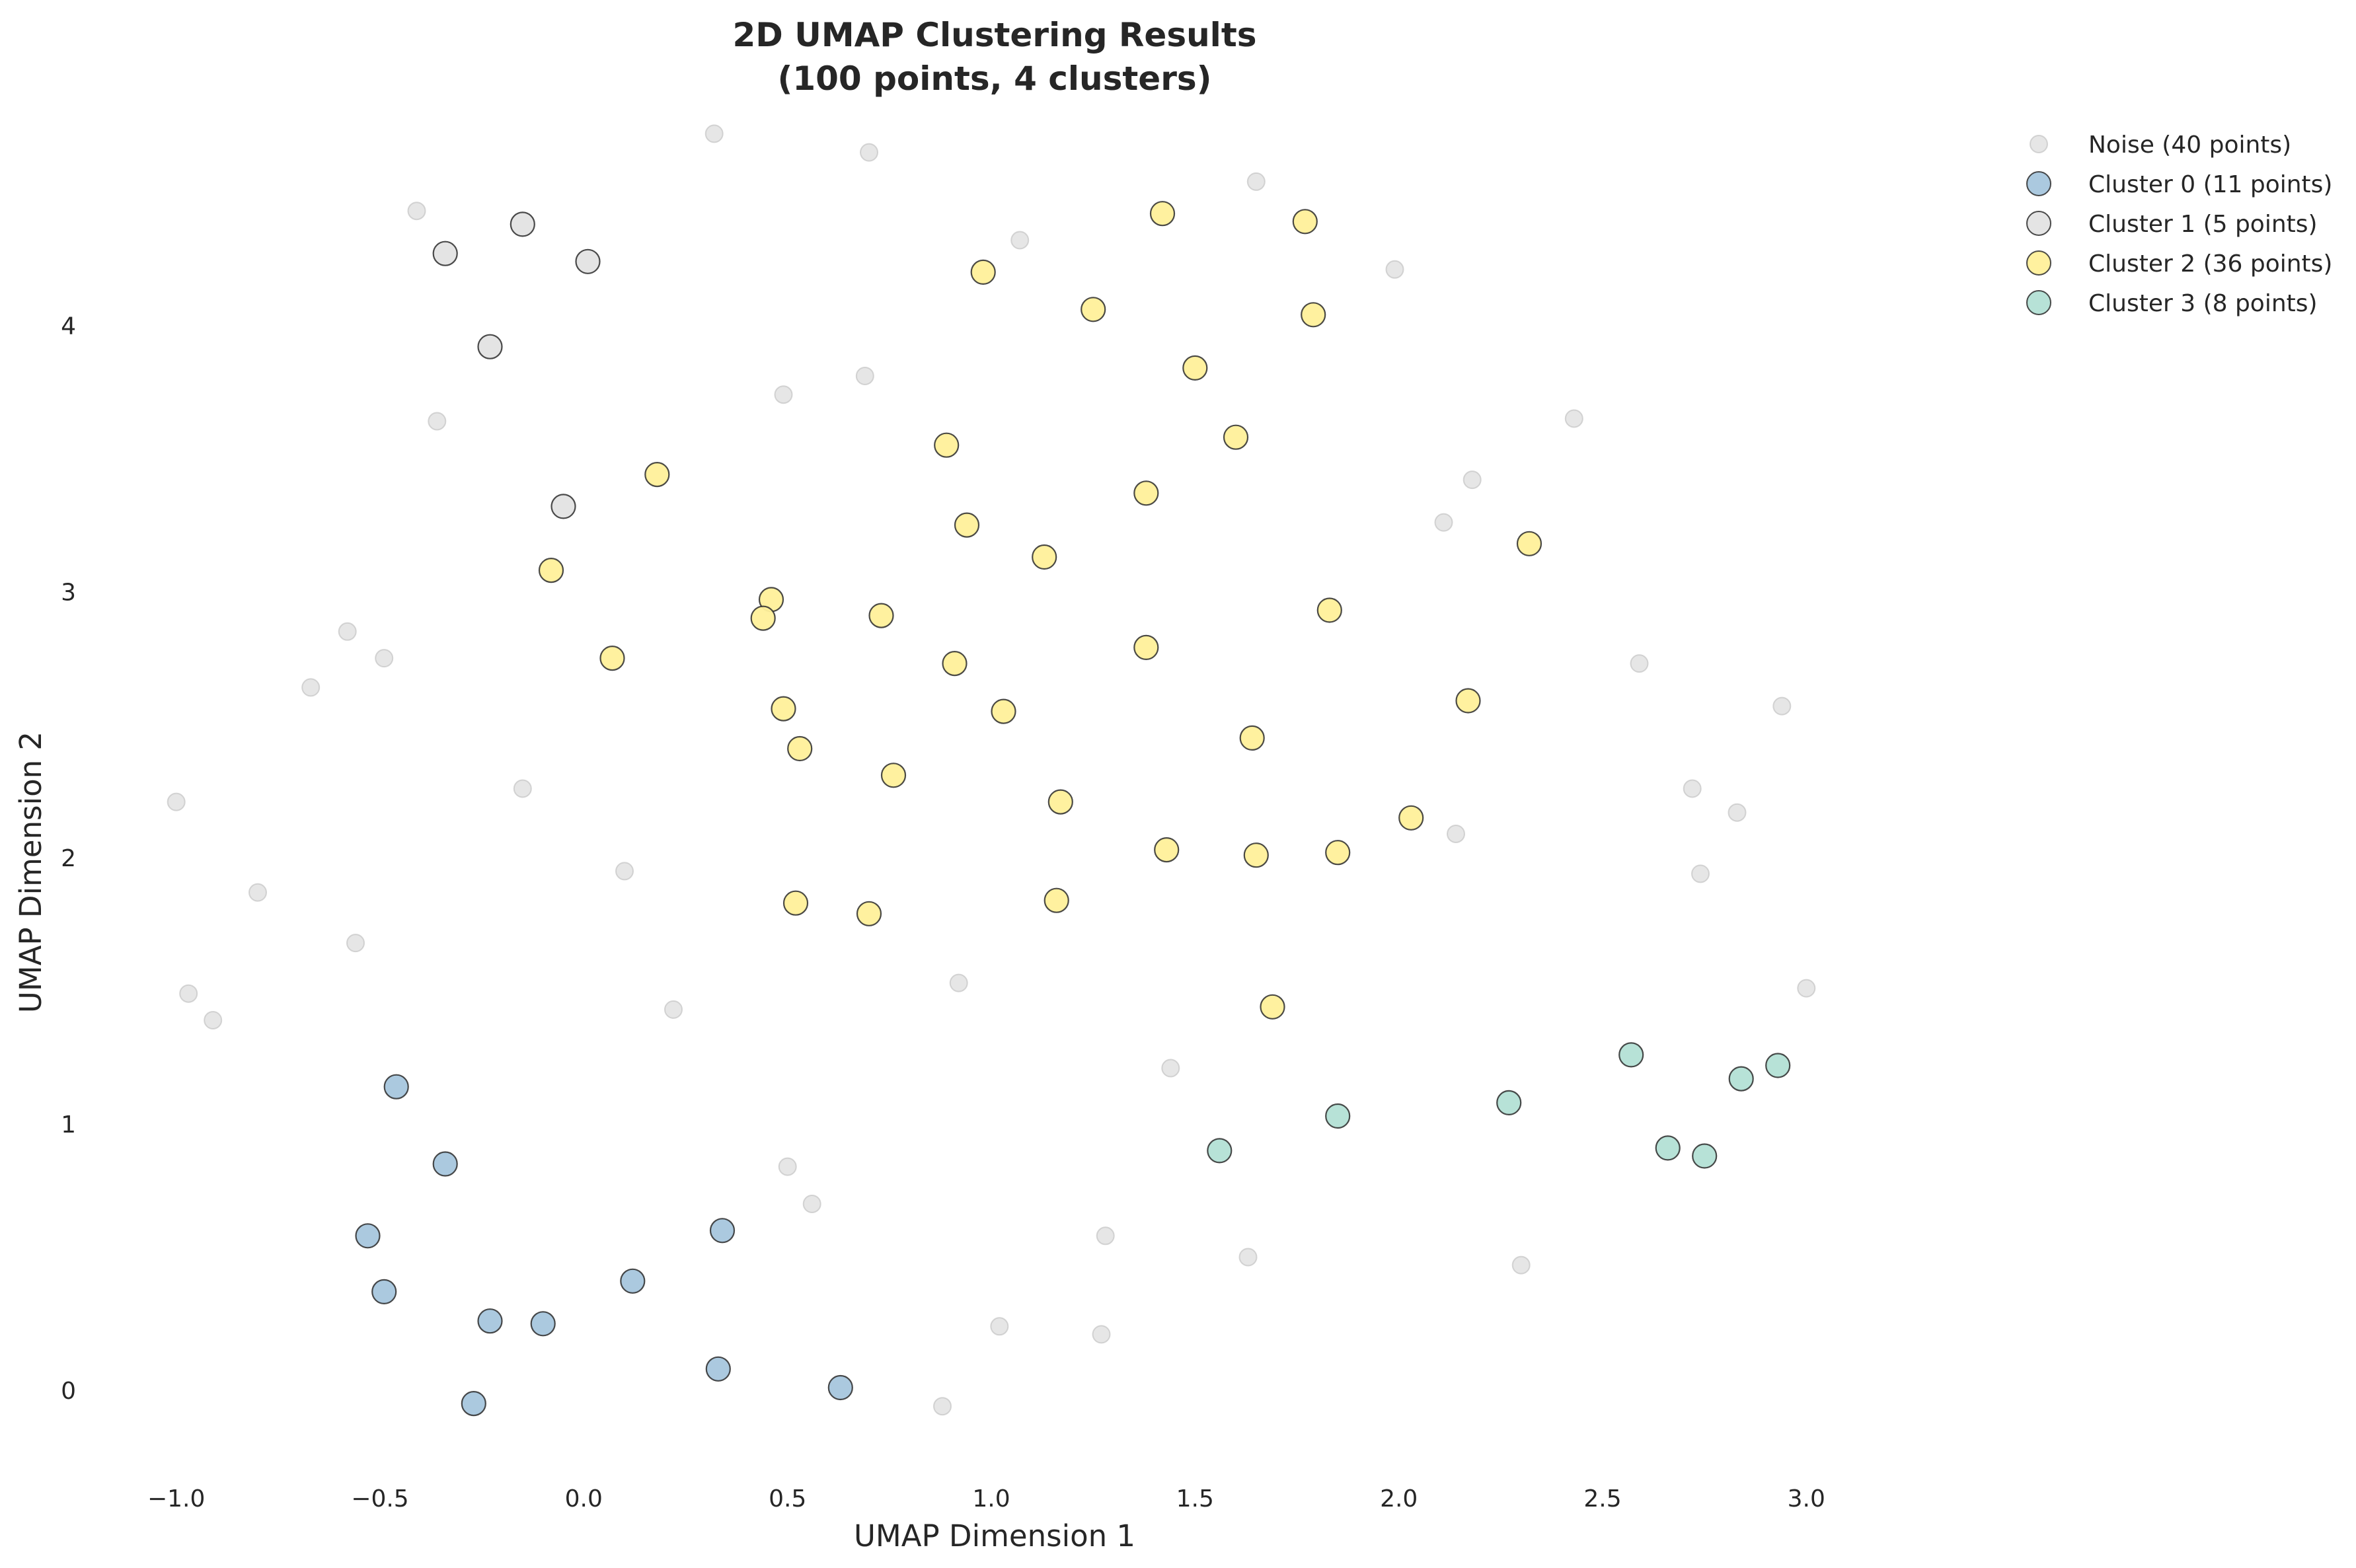 The width and height of the screenshot is (2356, 1568). What do you see at coordinates (68, 859) in the screenshot?
I see `y-axis-ticks: 0 1 2 3 4` at bounding box center [68, 859].